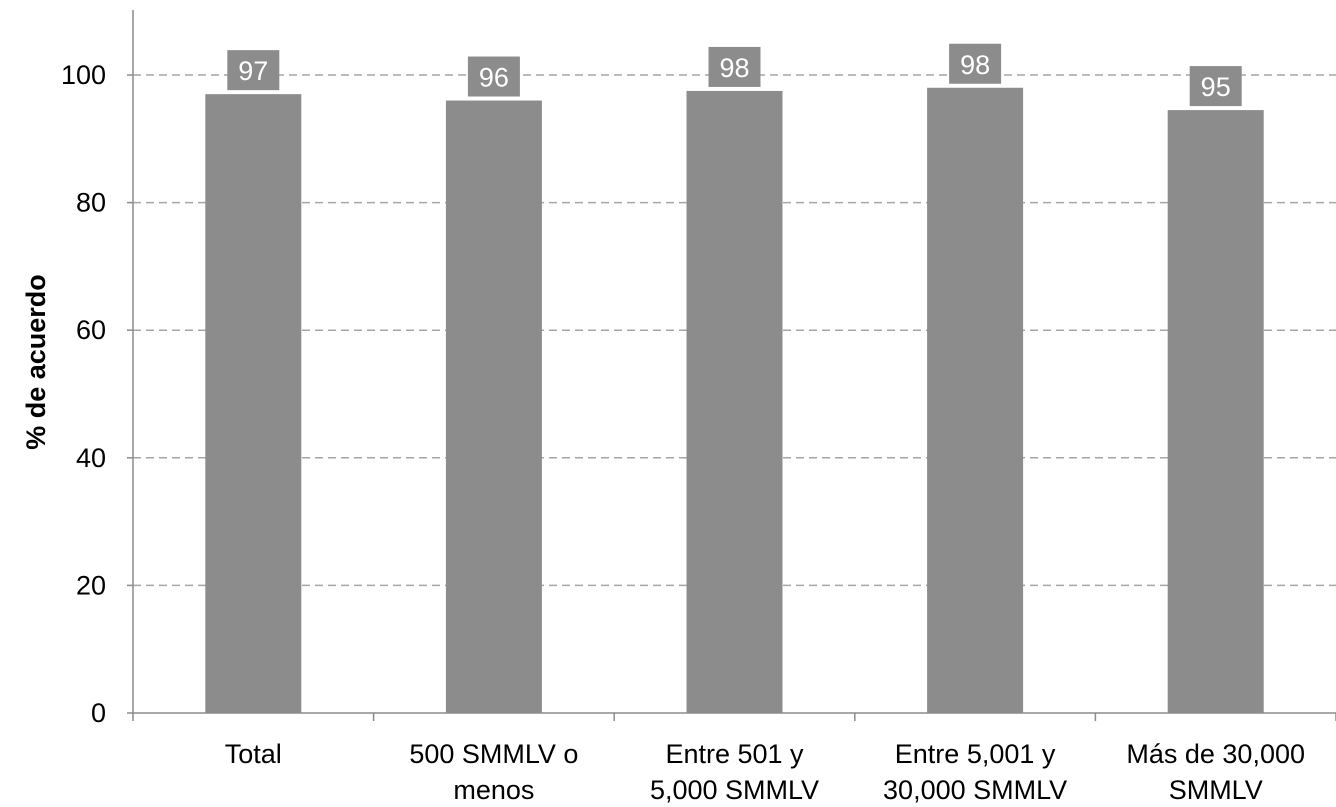 This screenshot has width=1336, height=807. I want to click on data-labels: 97 96 98 98 95, so click(734, 75).